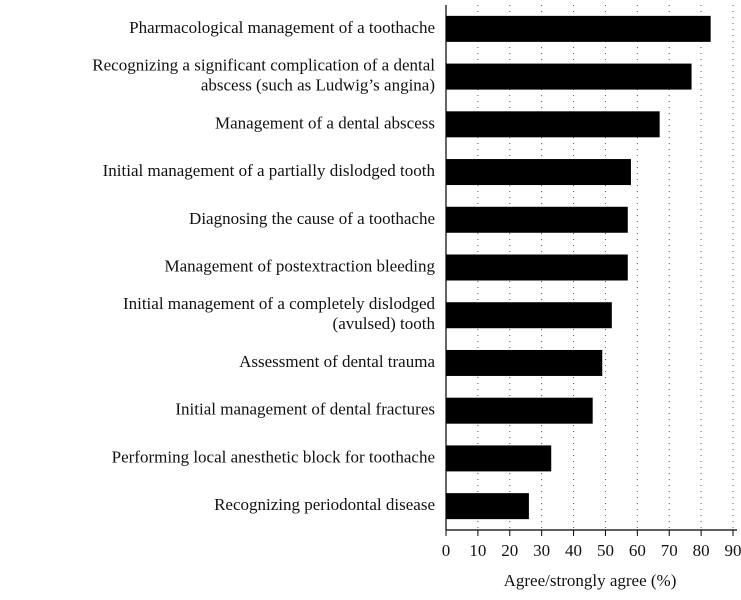 The image size is (741, 600). Describe the element at coordinates (325, 122) in the screenshot. I see `y-tick-label: Management of a dental abscess` at that location.